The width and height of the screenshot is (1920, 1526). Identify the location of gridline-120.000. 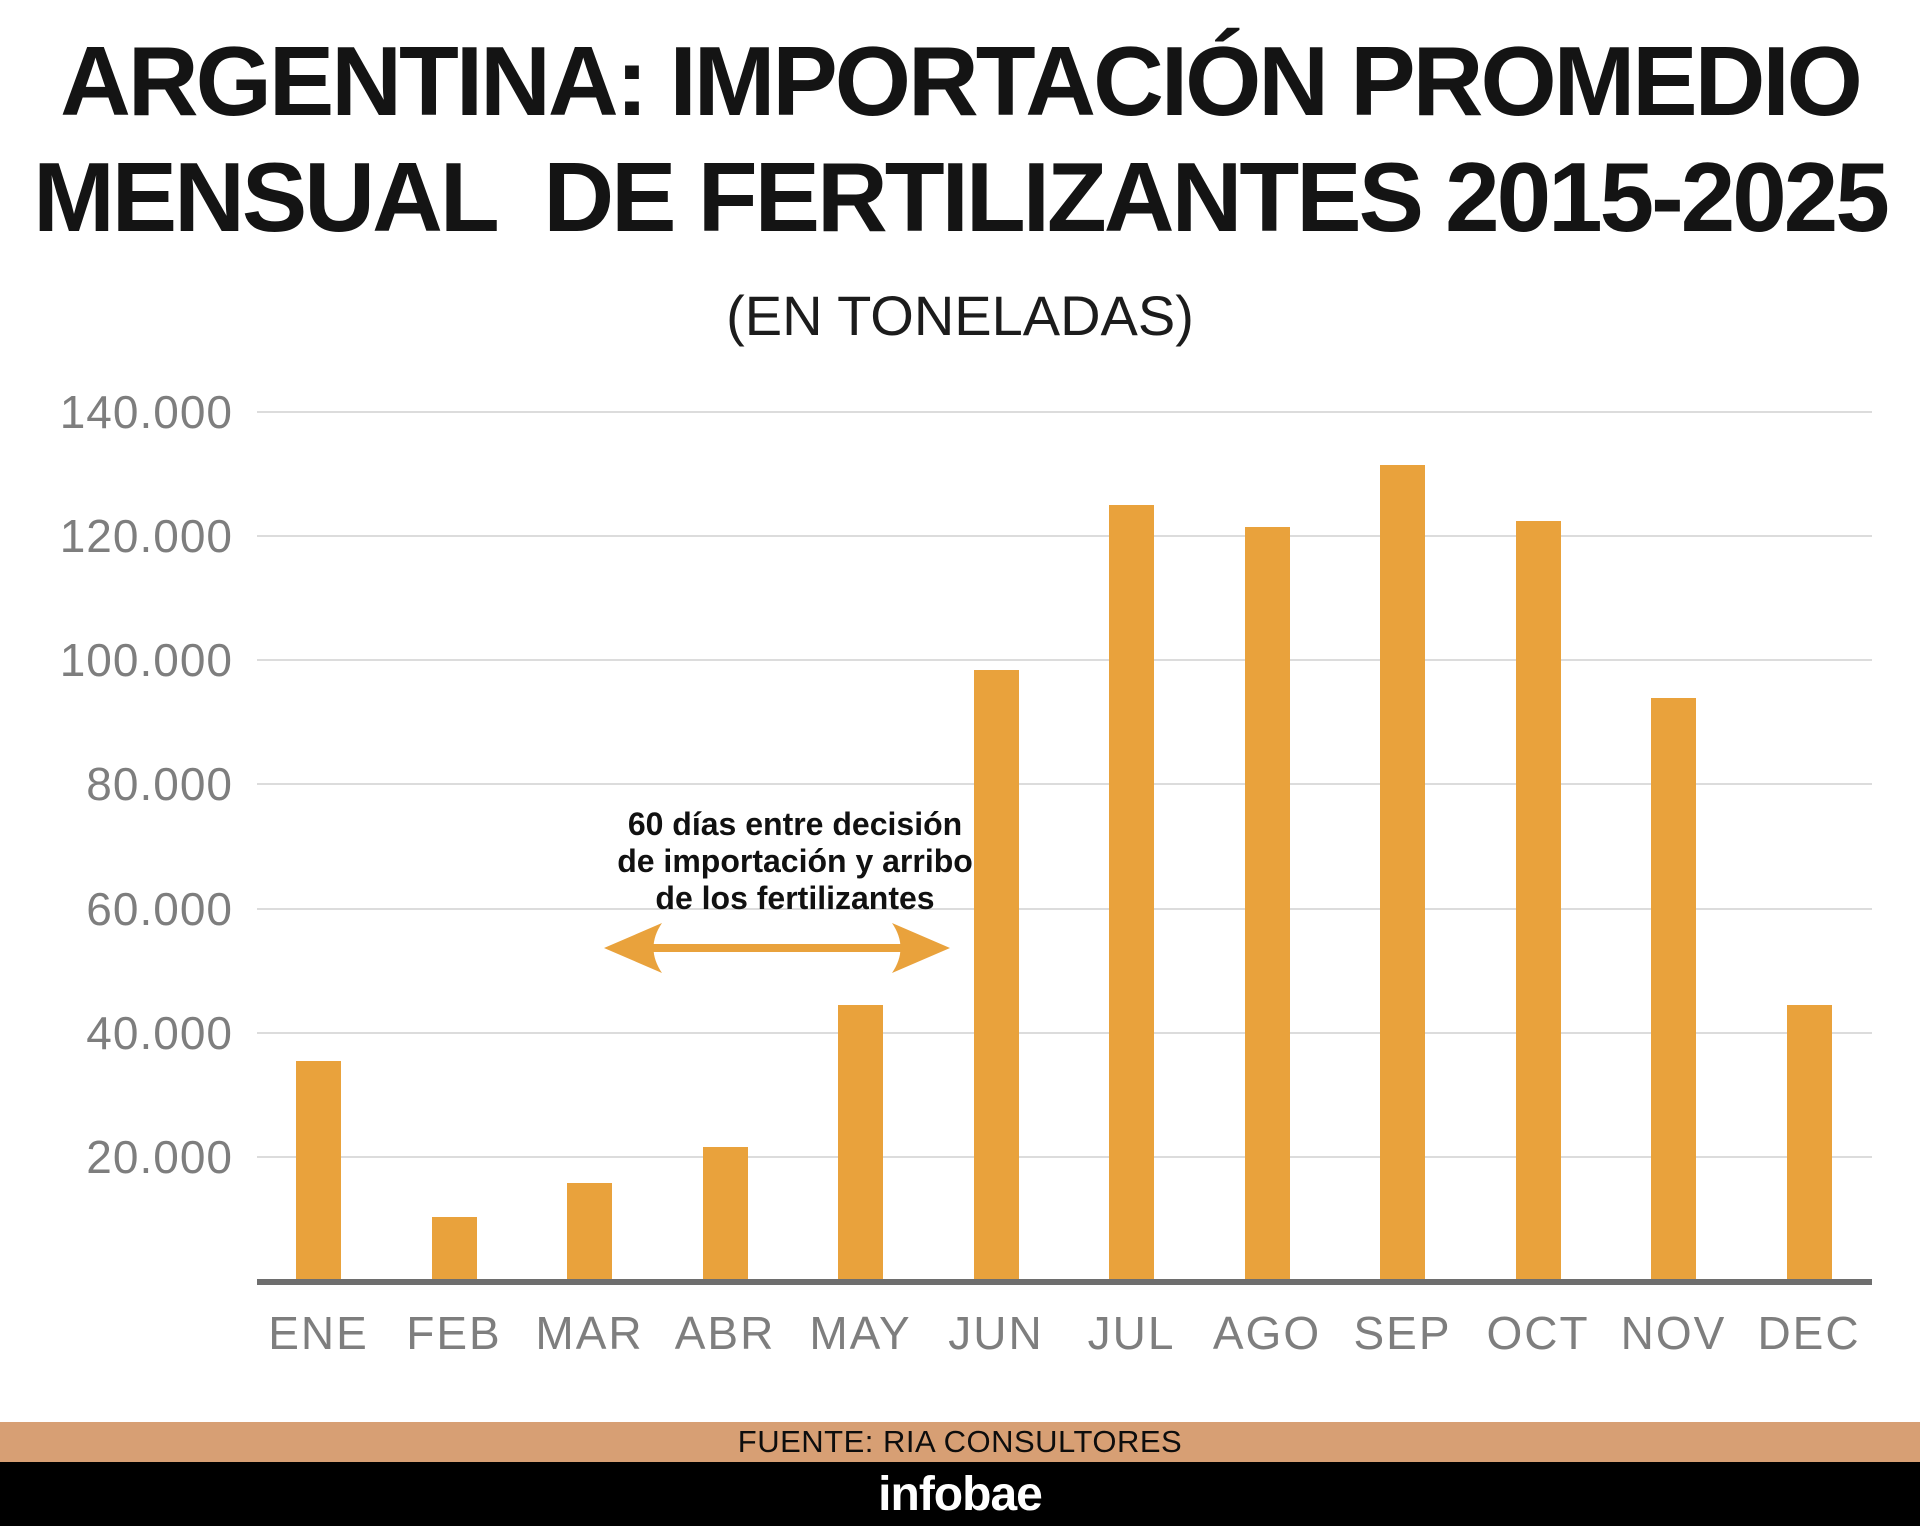
(1064, 536).